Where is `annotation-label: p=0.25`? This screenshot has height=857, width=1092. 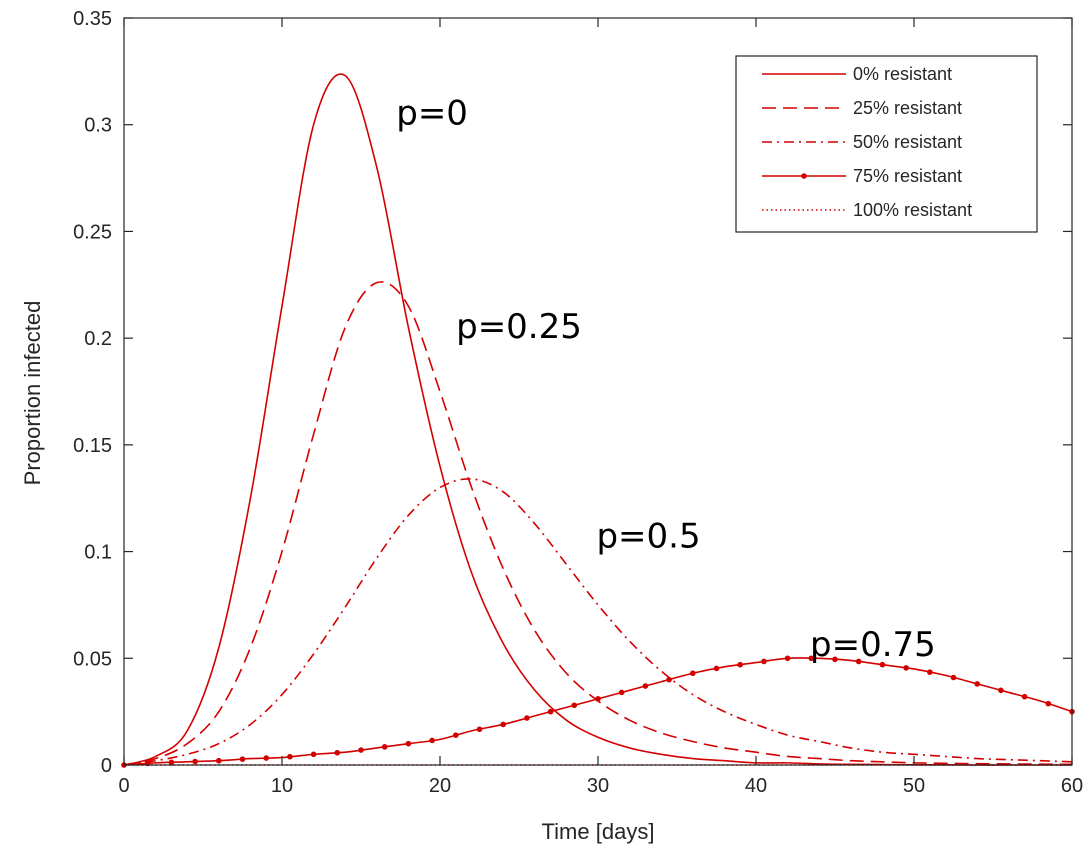 annotation-label: p=0.25 is located at coordinates (519, 327).